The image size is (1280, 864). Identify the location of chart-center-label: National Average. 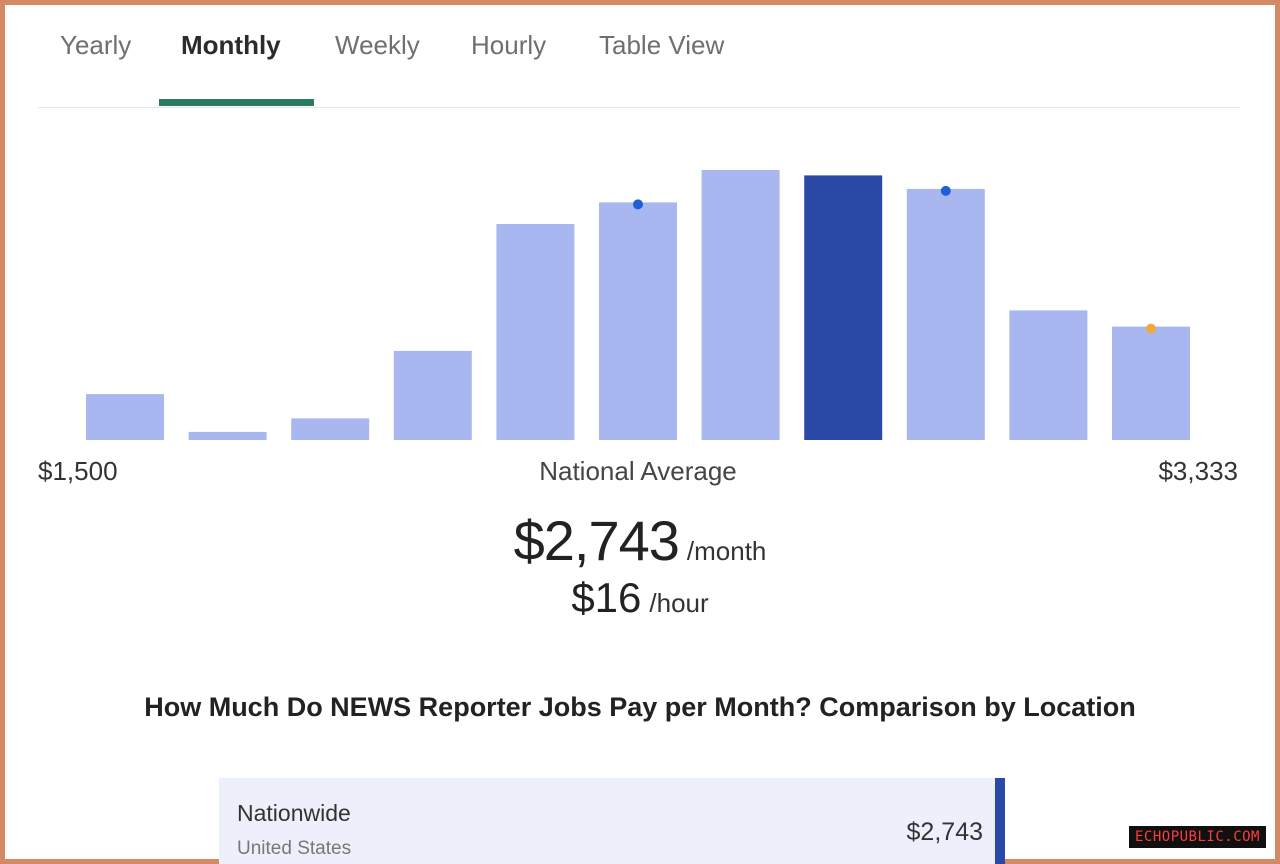
(638, 471).